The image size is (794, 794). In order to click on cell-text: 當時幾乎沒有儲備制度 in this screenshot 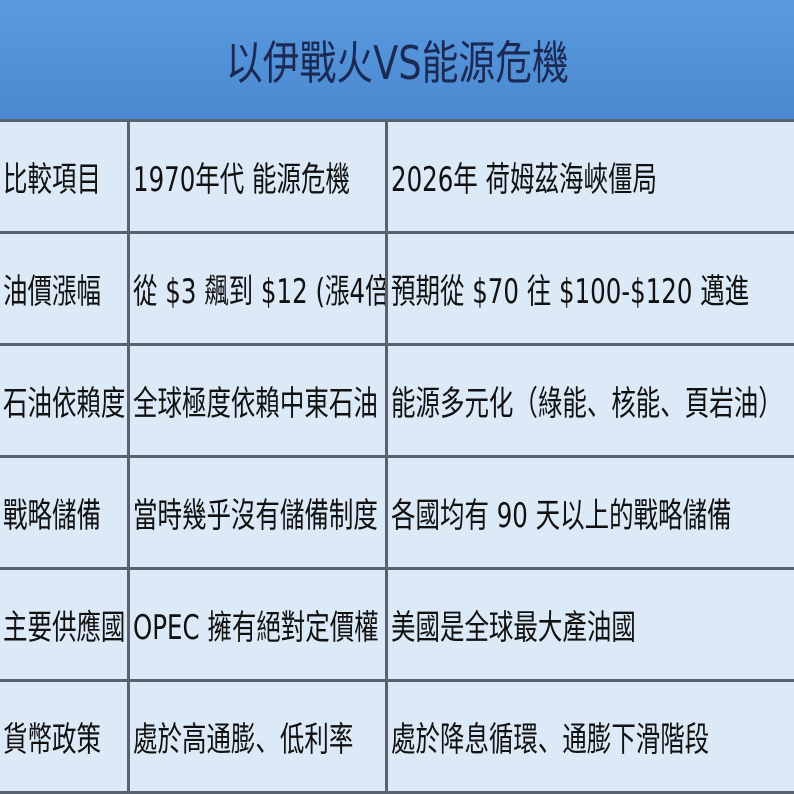, I will do `click(255, 516)`.